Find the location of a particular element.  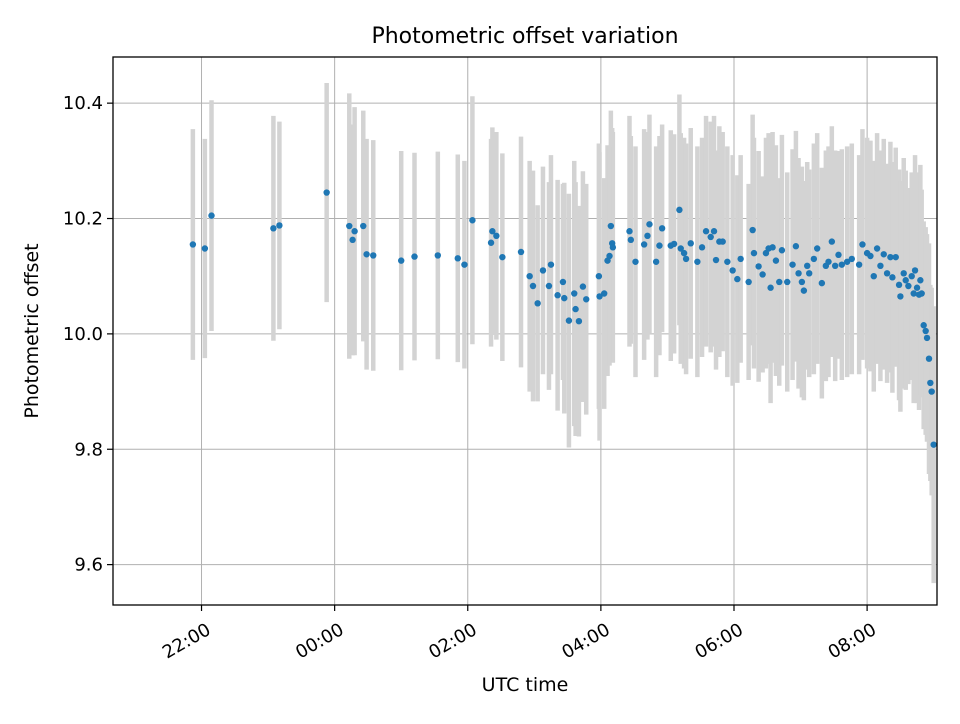

y-tick-label: 10.2 is located at coordinates (83, 219).